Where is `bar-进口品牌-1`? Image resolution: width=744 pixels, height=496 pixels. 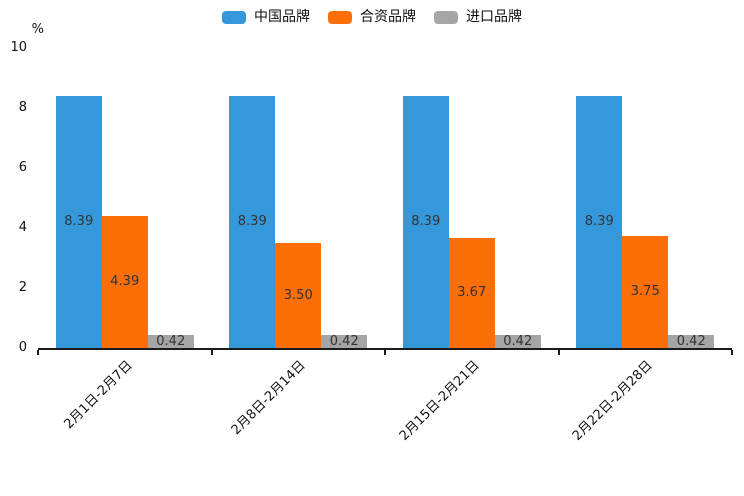 bar-进口品牌-1 is located at coordinates (344, 341).